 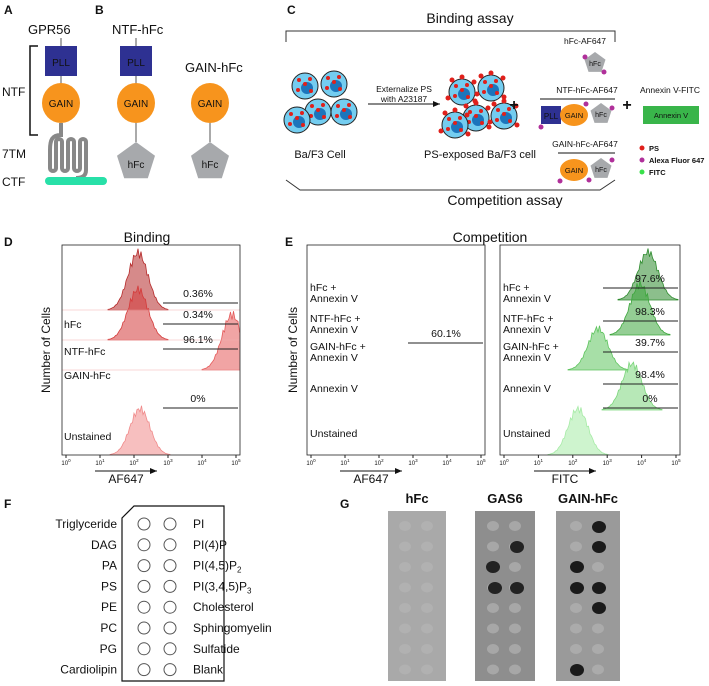 What do you see at coordinates (49, 29) in the screenshot?
I see `label: GPR56` at bounding box center [49, 29].